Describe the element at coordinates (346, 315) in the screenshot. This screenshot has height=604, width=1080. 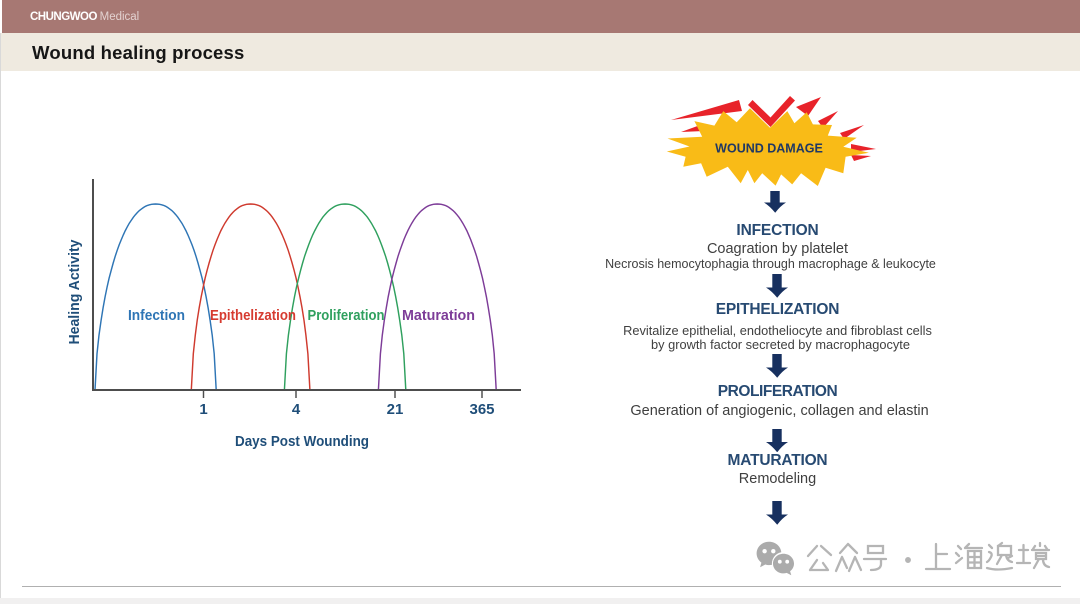
I see `svg-text: Proliferation` at that location.